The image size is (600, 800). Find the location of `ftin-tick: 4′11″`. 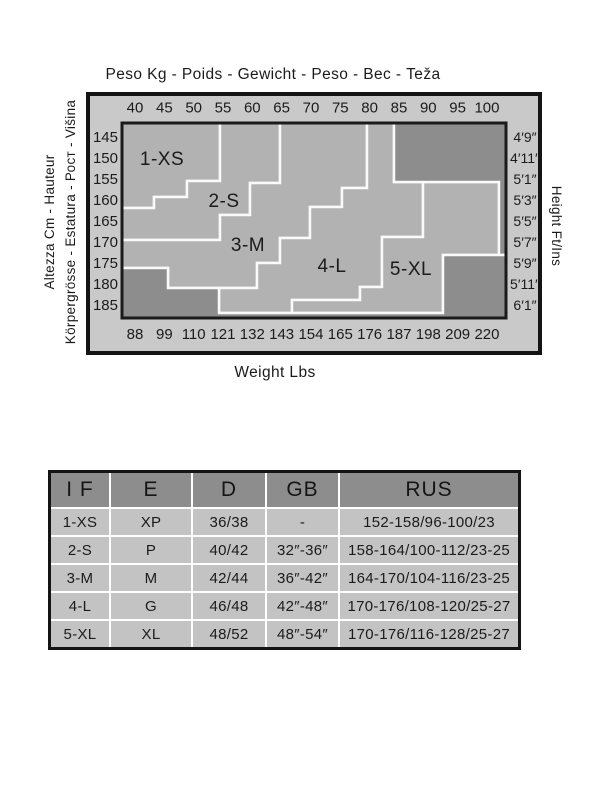

ftin-tick: 4′11″ is located at coordinates (525, 158).